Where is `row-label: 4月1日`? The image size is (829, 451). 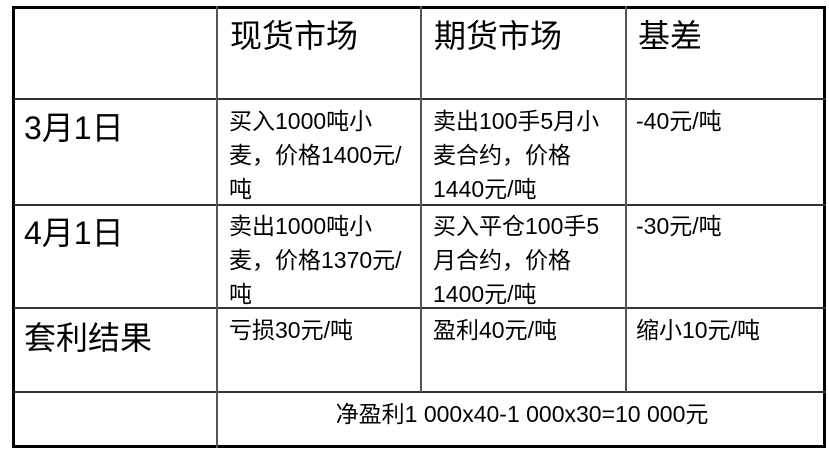 row-label: 4月1日 is located at coordinates (74, 233).